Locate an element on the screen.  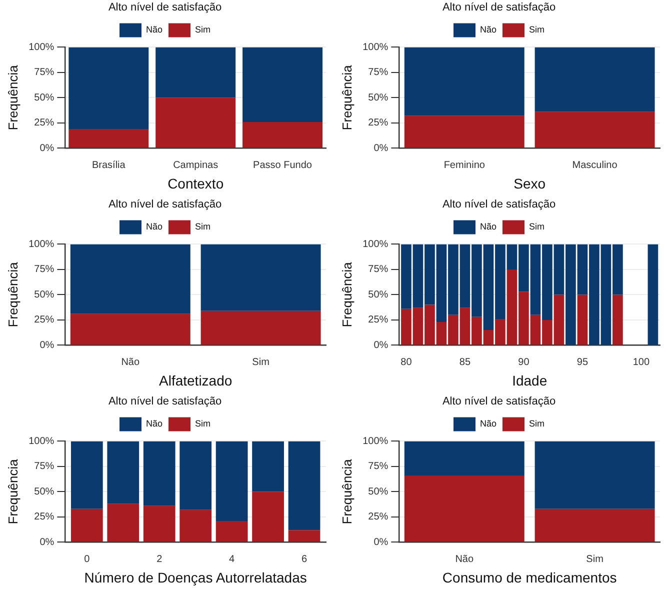
x-tick-label: 85 is located at coordinates (465, 362).